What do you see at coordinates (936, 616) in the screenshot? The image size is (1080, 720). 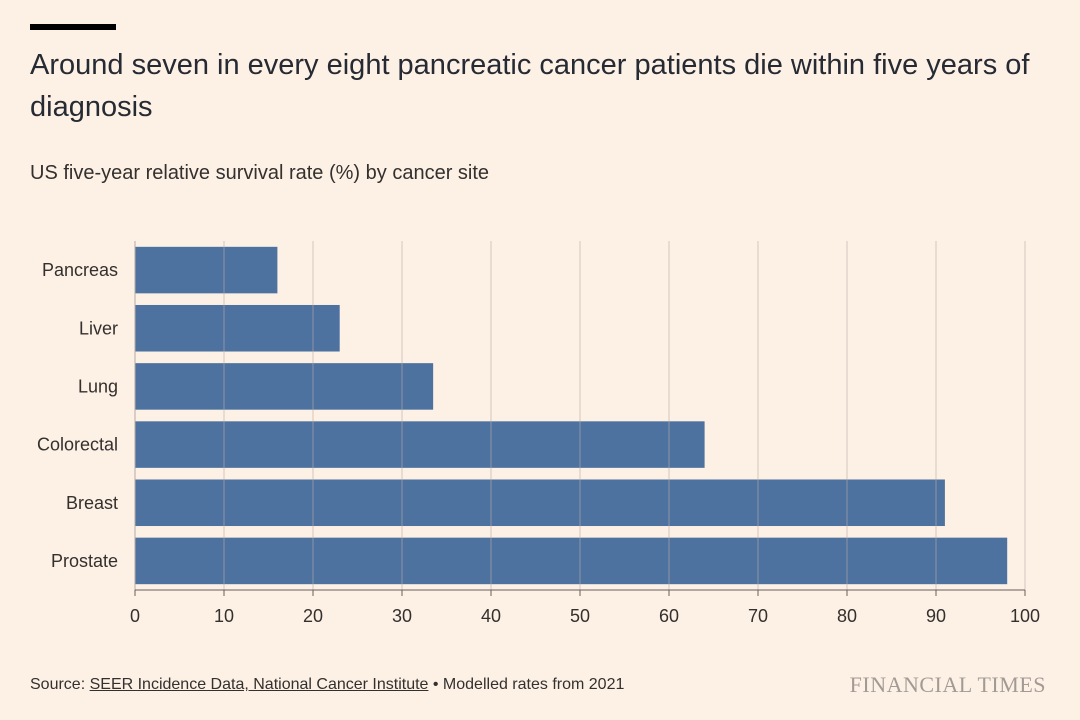 I see `x-tick-label: 90` at bounding box center [936, 616].